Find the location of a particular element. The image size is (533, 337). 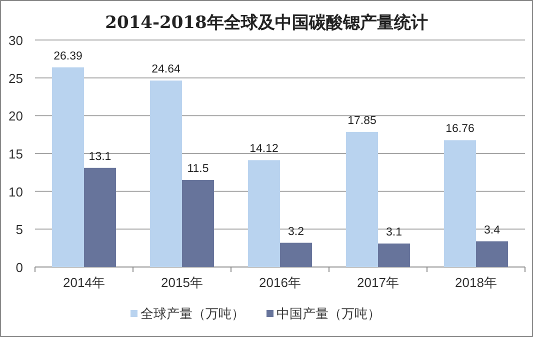

y-tick-label: 25 is located at coordinates (15, 78).